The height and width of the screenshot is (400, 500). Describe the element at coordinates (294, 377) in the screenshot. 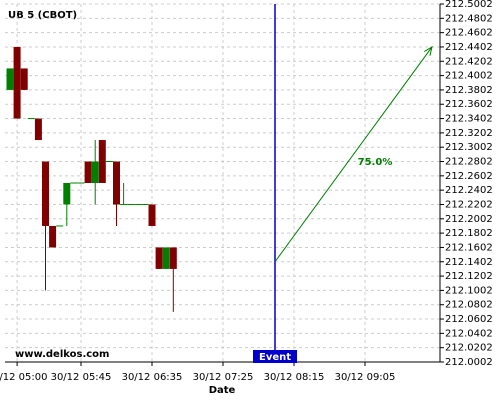

I see `x-tick-label: 30/12 08:15` at that location.